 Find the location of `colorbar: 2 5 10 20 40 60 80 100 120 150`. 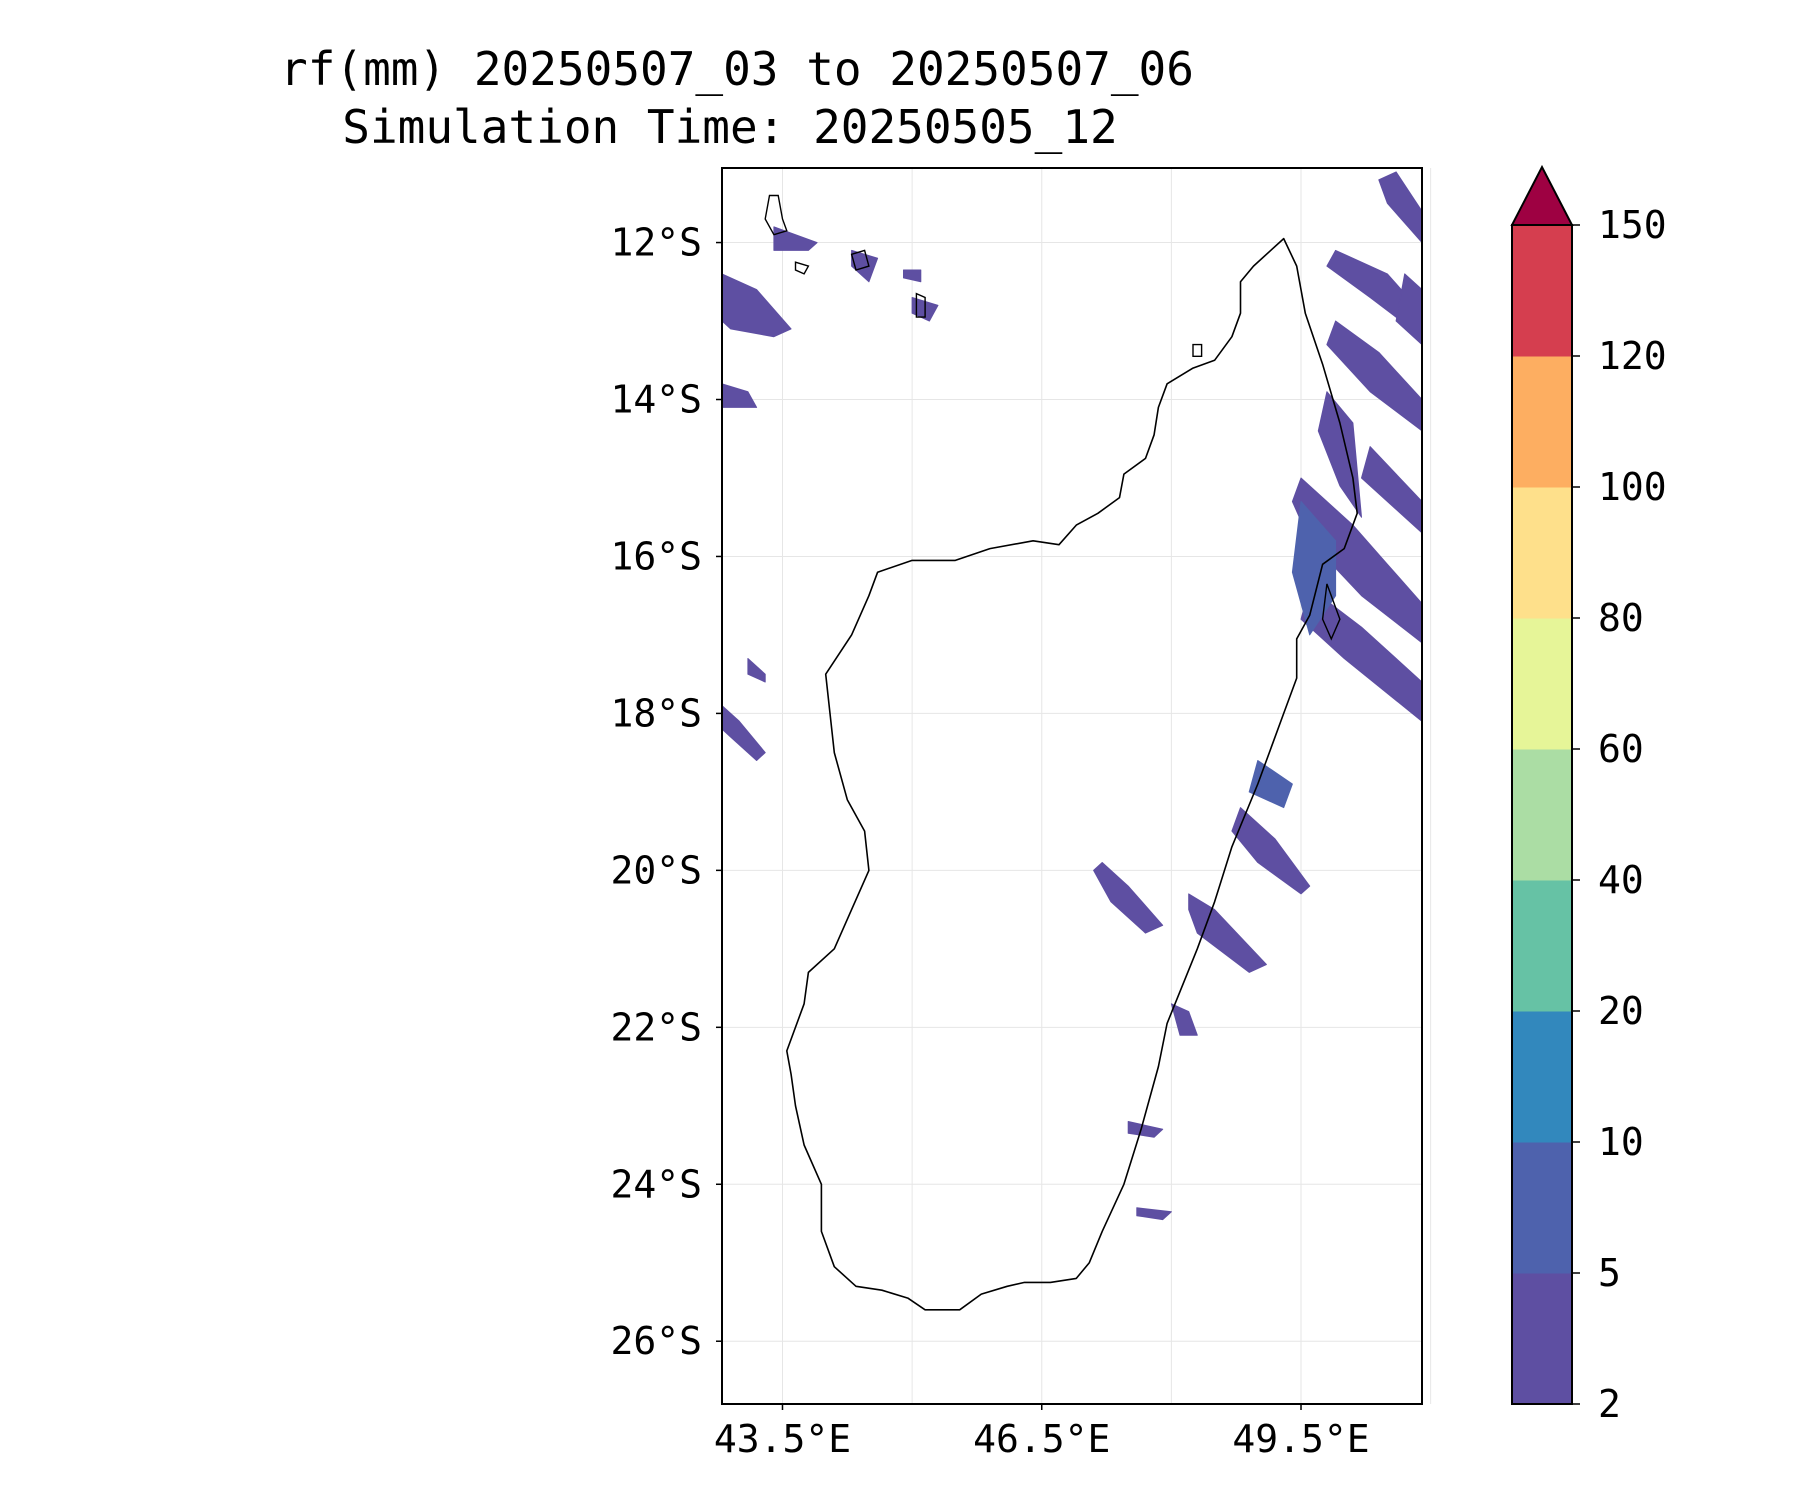

colorbar: 2 5 10 20 40 60 80 100 120 150 is located at coordinates (1588, 795).